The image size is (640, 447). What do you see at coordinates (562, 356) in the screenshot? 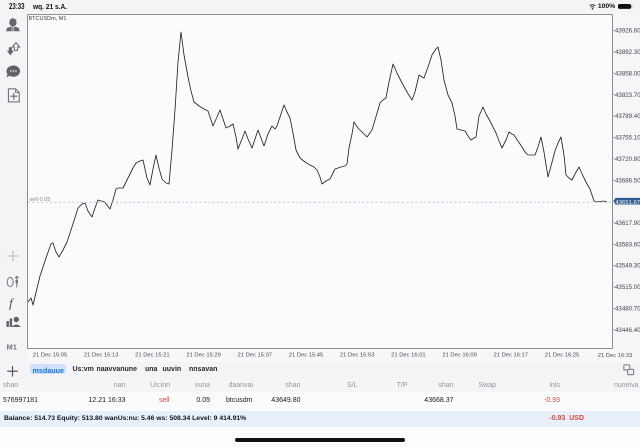
I see `svg-text: 21 Dec 16:25` at bounding box center [562, 356].